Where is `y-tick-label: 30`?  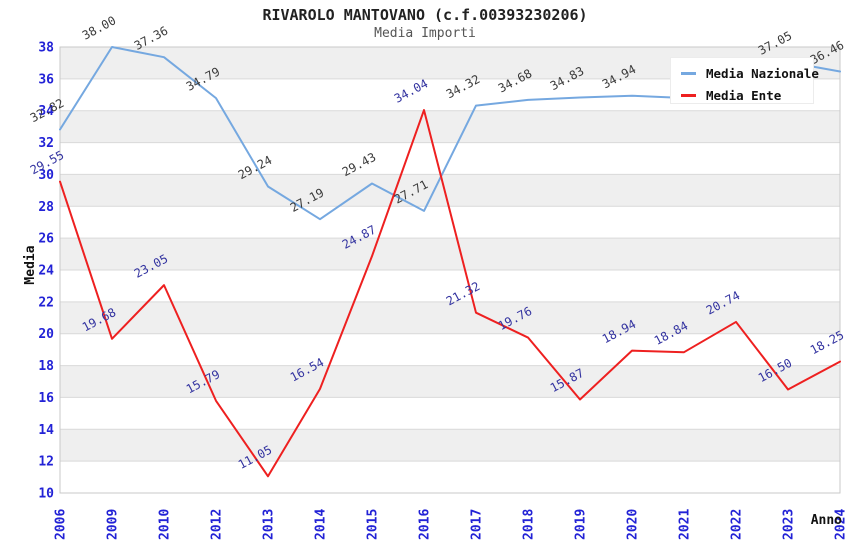
y-tick-label: 30 is located at coordinates (46, 175).